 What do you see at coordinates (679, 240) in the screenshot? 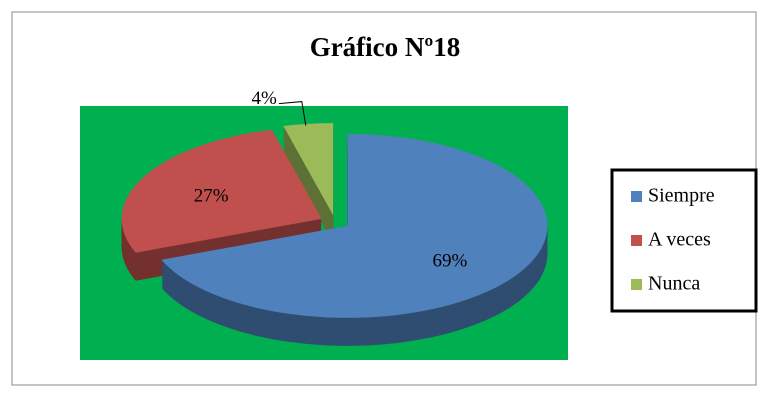
I see `legend-label: A veces` at bounding box center [679, 240].